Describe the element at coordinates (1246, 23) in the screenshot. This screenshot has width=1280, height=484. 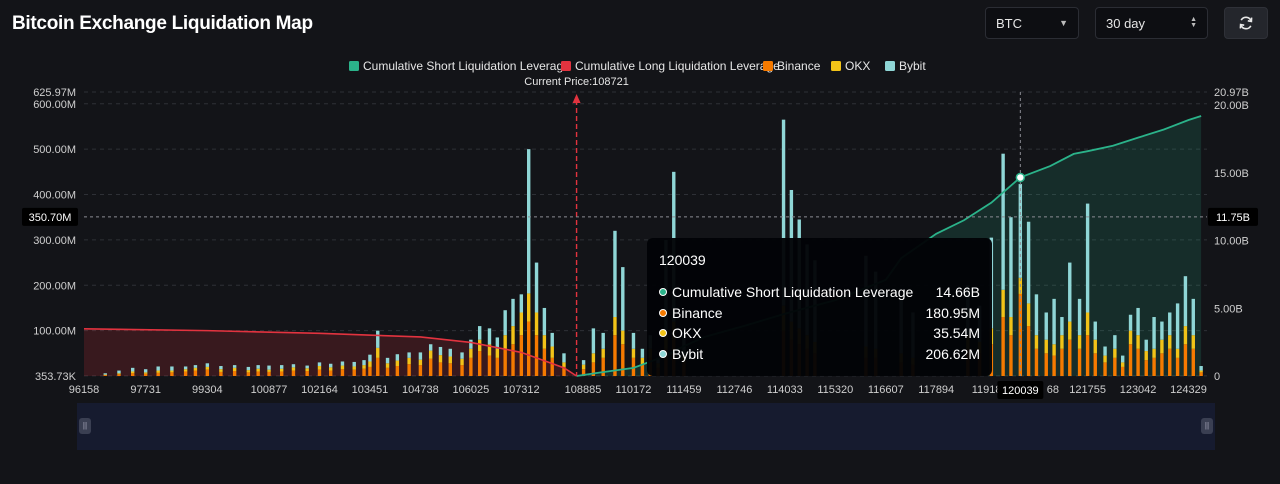
I see `refresh-button` at that location.